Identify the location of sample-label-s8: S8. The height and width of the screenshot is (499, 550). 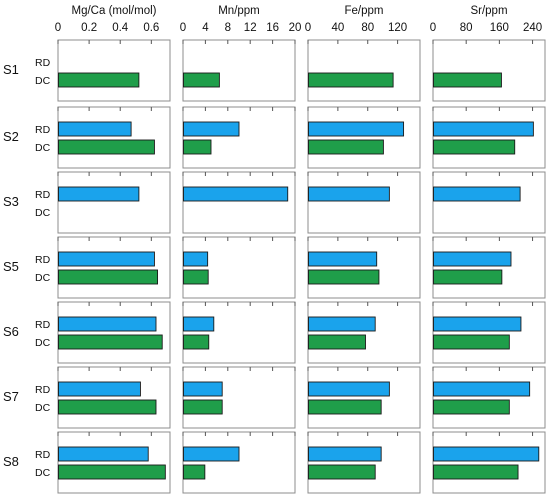
(11, 461).